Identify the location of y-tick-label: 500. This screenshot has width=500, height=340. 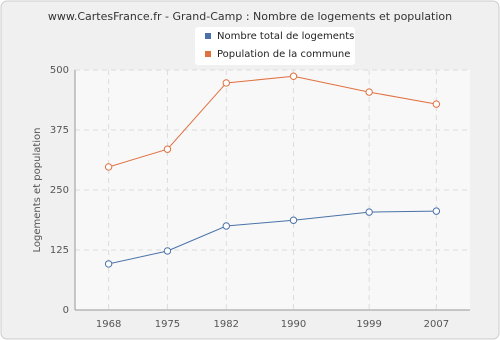
(59, 70).